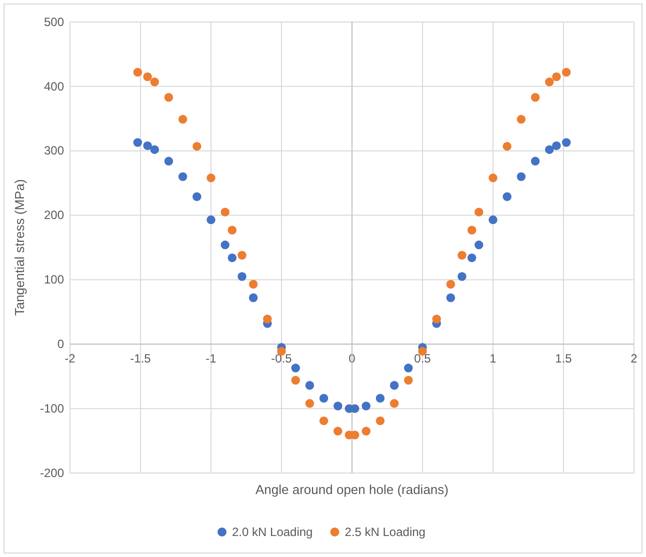 The height and width of the screenshot is (557, 646). Describe the element at coordinates (54, 151) in the screenshot. I see `y-tick-label: 300` at that location.